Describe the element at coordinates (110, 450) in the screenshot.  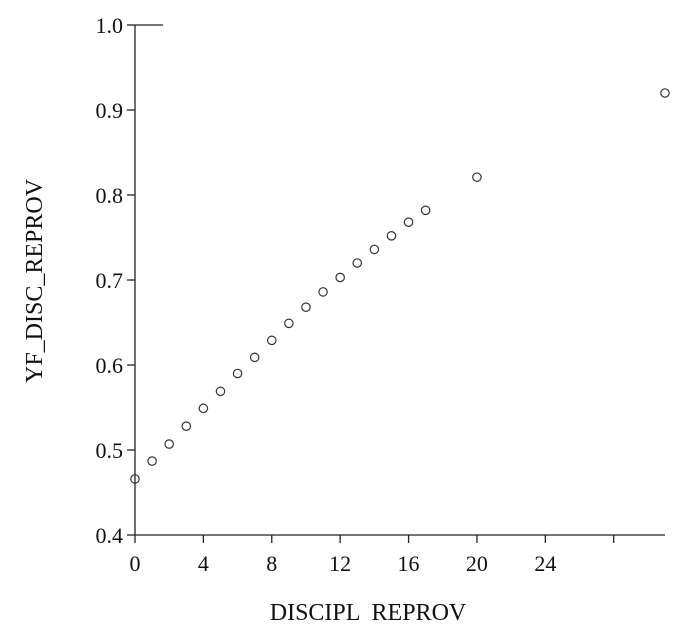
I see `y-tick-label: 0.5` at that location.